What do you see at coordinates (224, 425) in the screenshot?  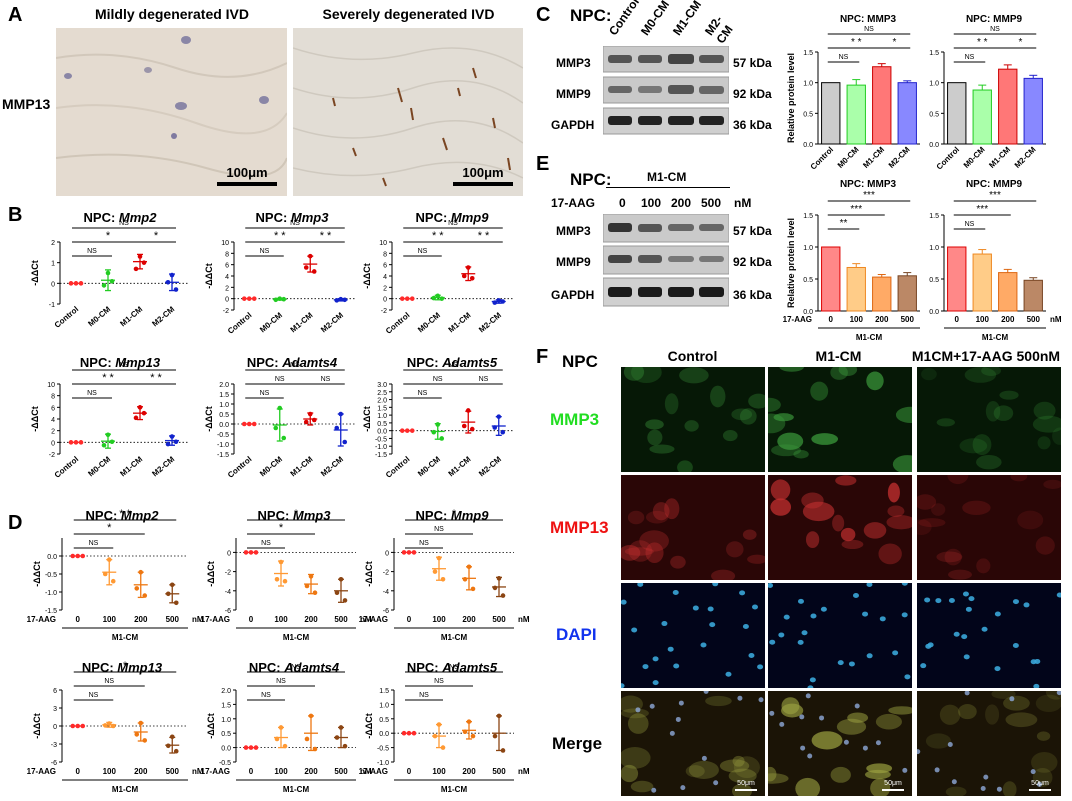 I see `y-tick-label: 0.0` at bounding box center [224, 425].